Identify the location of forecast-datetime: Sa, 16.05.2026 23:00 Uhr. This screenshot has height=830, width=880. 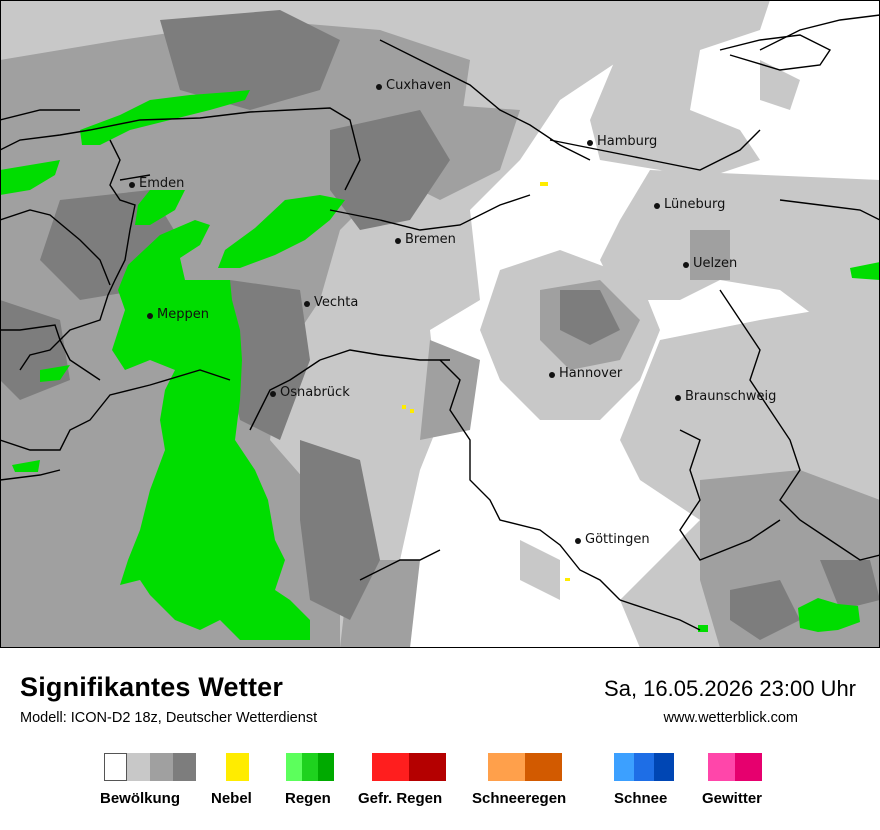
(730, 688).